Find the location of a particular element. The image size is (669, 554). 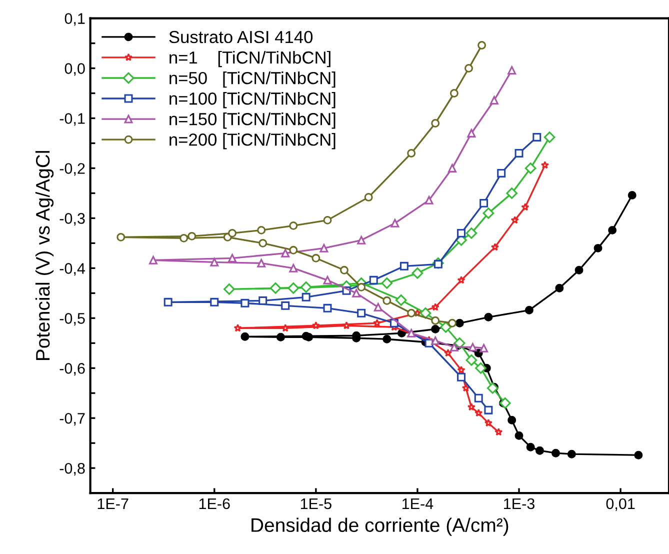

x-axis-title: Densidad de corriente (A/cm²) is located at coordinates (380, 527).